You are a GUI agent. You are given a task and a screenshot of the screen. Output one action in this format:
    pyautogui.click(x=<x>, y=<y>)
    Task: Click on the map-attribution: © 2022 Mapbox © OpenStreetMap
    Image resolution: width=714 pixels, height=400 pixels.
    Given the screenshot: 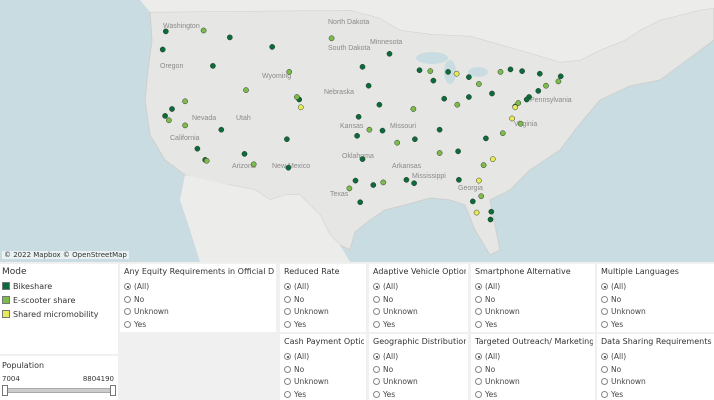 What is the action you would take?
    pyautogui.click(x=65, y=255)
    